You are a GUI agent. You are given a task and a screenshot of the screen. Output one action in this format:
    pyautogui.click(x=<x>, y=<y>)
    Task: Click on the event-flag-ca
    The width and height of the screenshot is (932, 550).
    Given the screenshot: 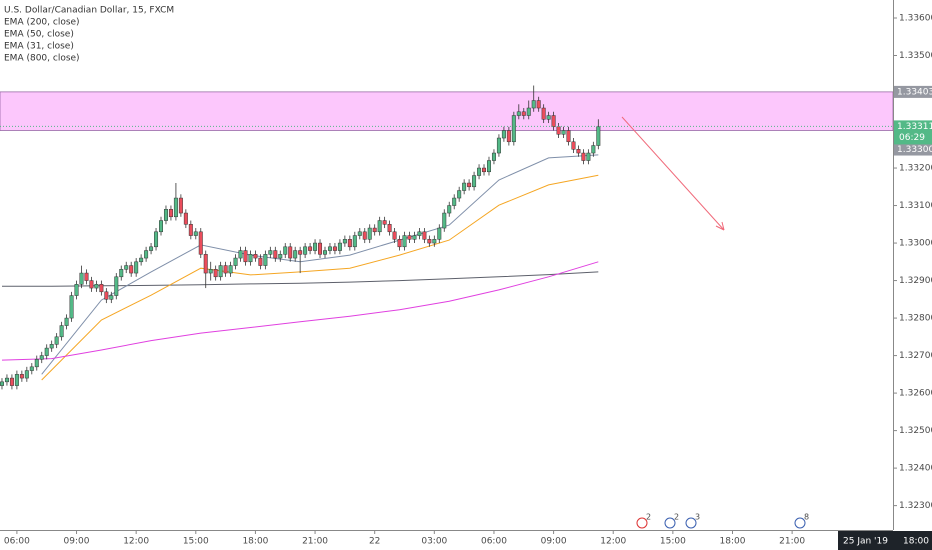 What is the action you would take?
    pyautogui.click(x=642, y=523)
    